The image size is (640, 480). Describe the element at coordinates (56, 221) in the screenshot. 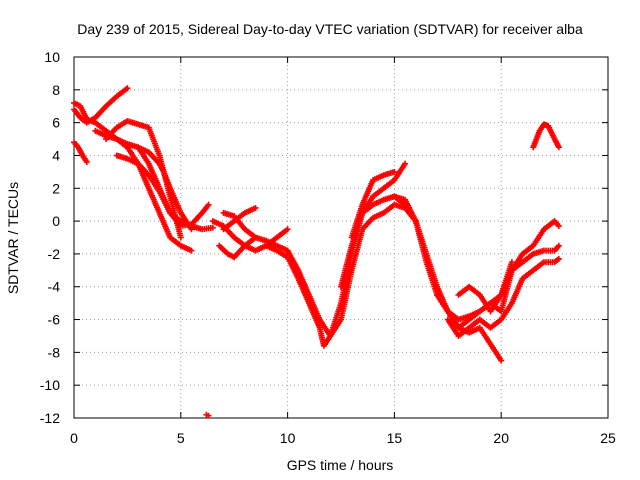

I see `y-tick-label: 0` at that location.